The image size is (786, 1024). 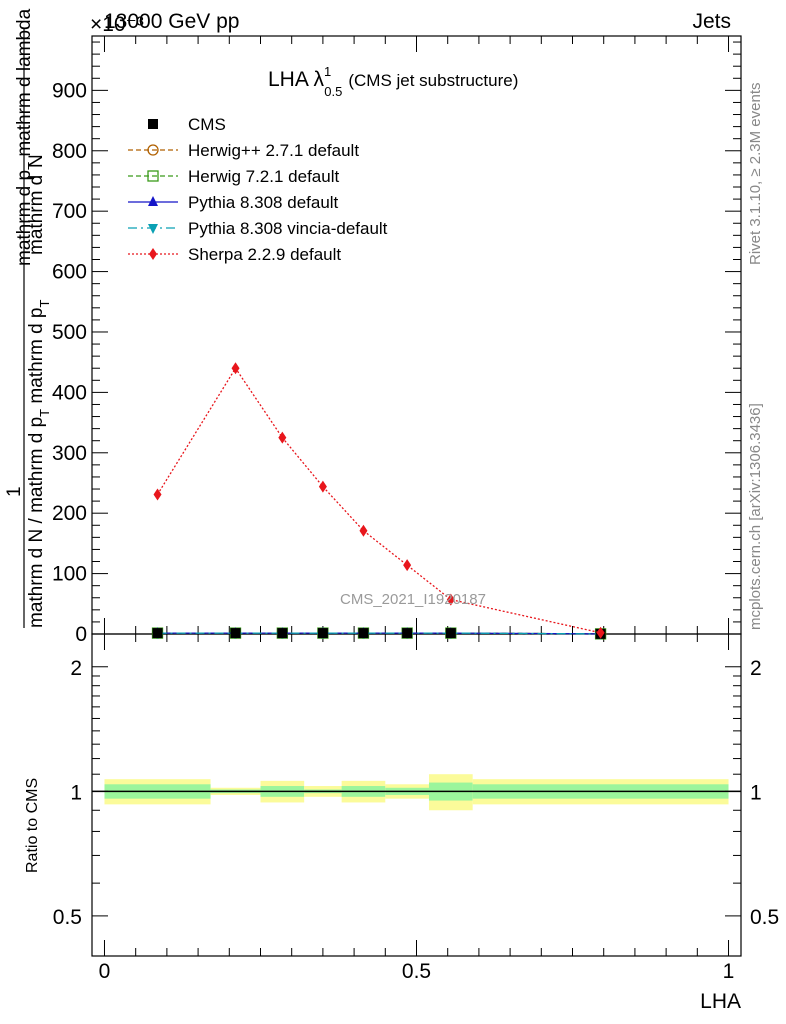 What do you see at coordinates (416, 971) in the screenshot?
I see `x-tick-label: 0.5` at bounding box center [416, 971].